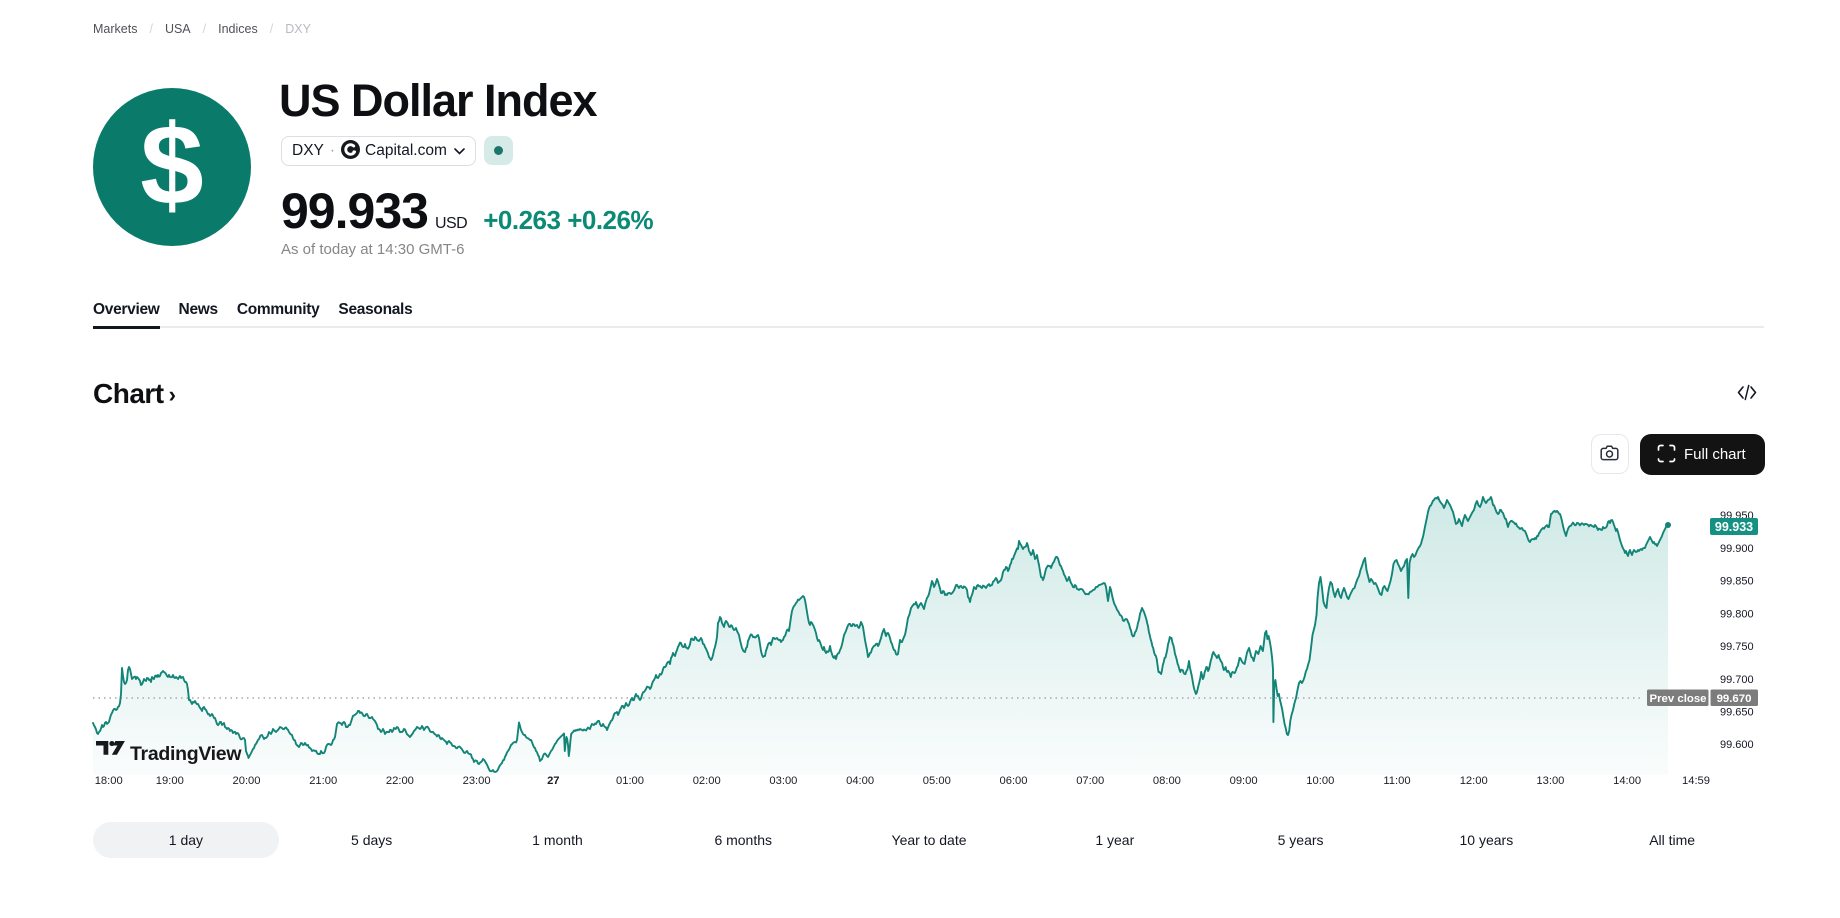 The image size is (1840, 918). I want to click on svg-text: 99.600, so click(1737, 745).